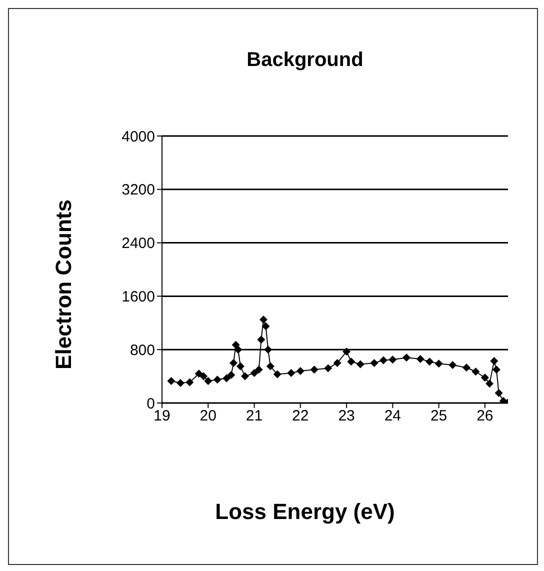 This screenshot has height=571, width=544. Describe the element at coordinates (485, 416) in the screenshot. I see `x-tick-label: 26` at that location.